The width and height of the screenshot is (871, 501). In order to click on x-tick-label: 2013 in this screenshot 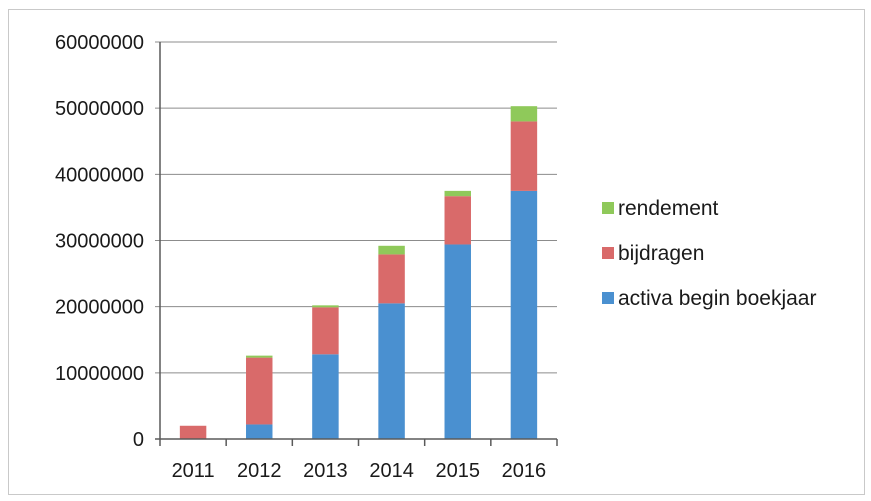, I will do `click(325, 471)`.